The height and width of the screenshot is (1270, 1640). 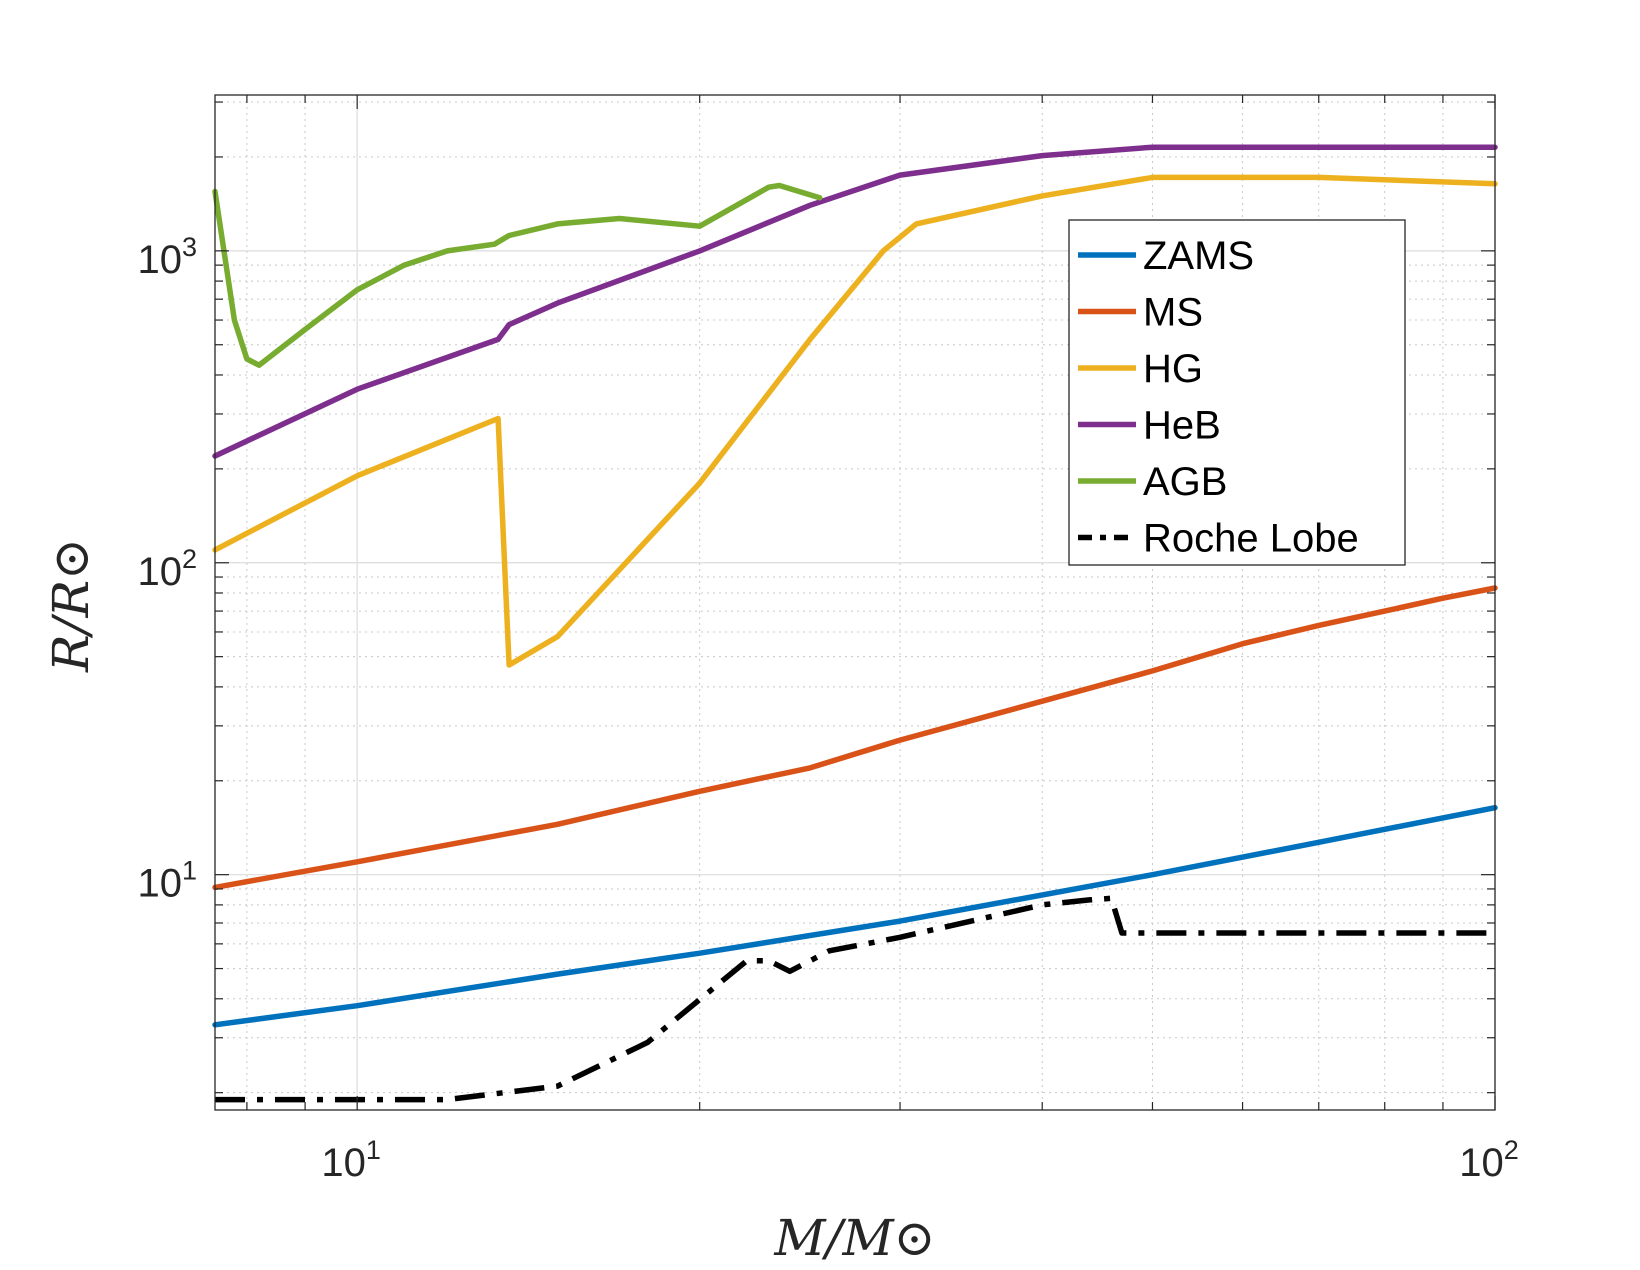 I want to click on legend-label: ZAMS, so click(x=1198, y=256).